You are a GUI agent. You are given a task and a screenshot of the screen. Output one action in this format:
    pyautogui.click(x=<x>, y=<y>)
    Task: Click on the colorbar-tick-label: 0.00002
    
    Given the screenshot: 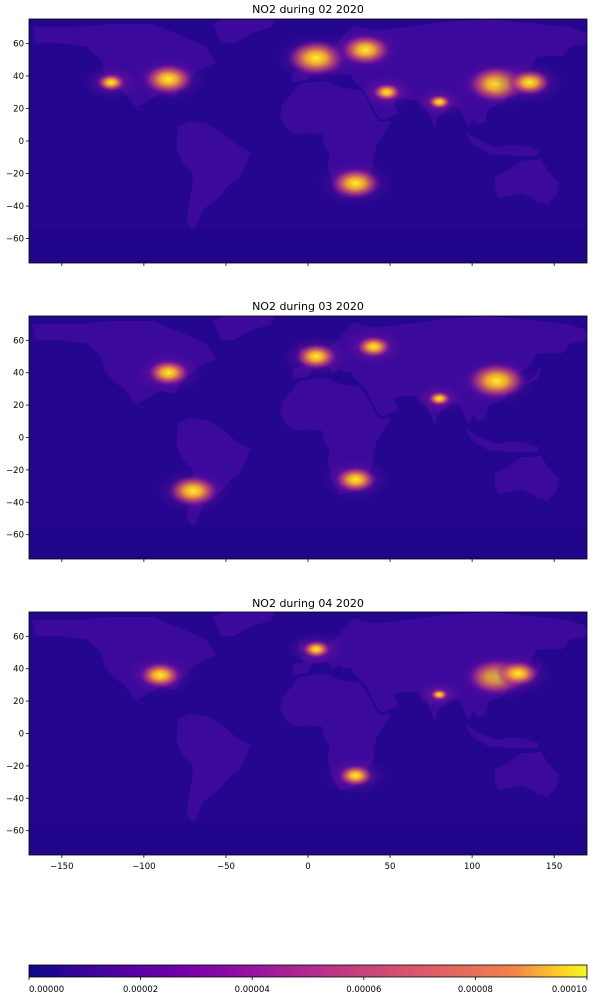 What is the action you would take?
    pyautogui.click(x=140, y=990)
    